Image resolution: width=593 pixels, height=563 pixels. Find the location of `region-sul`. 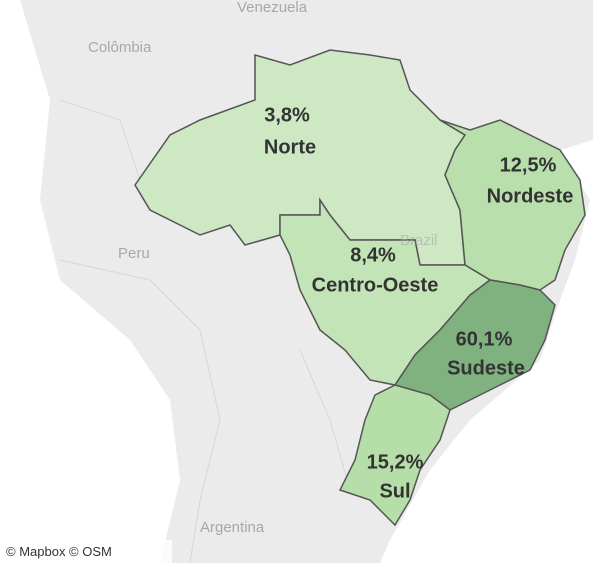

region-sul is located at coordinates (394, 455).